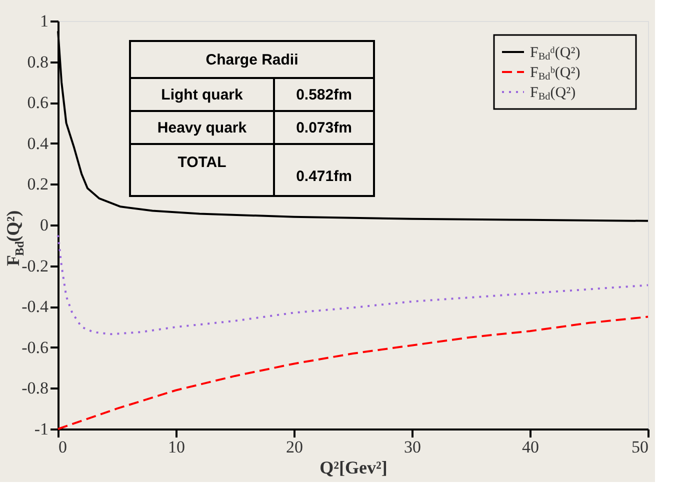  Describe the element at coordinates (35, 388) in the screenshot. I see `y-tick-label: -0.8` at that location.